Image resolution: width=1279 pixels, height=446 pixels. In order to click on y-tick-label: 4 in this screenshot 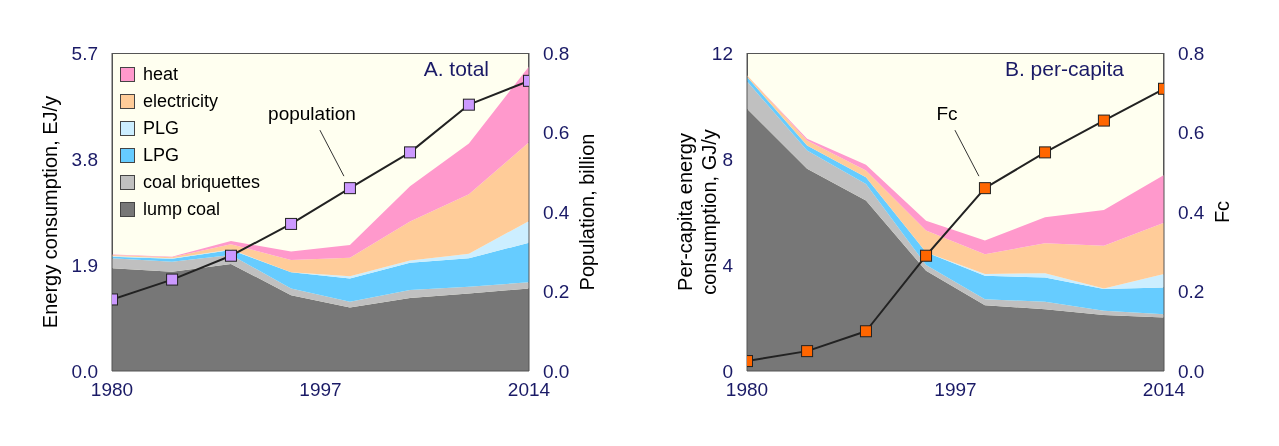, I will do `click(728, 265)`.